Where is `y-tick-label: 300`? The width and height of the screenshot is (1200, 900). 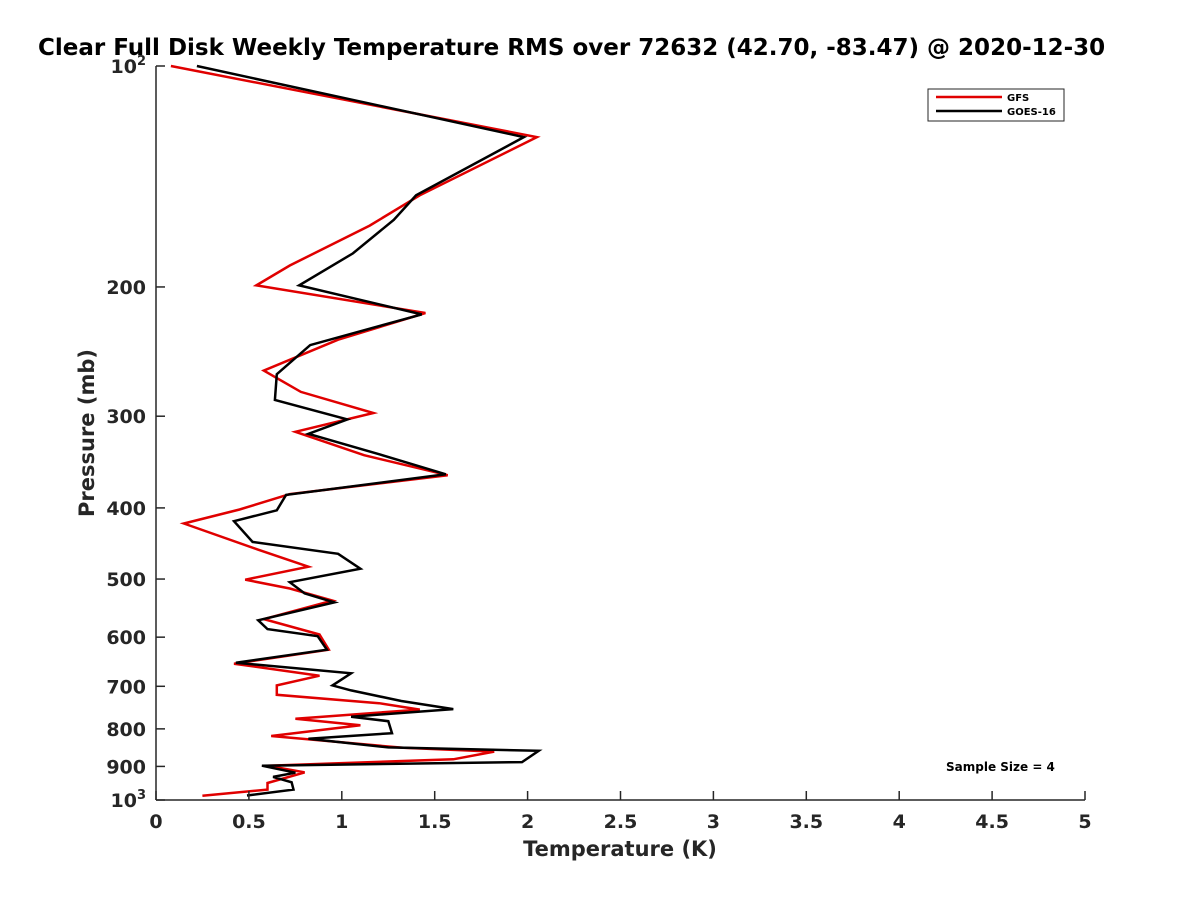 y-tick-label: 300 is located at coordinates (126, 417).